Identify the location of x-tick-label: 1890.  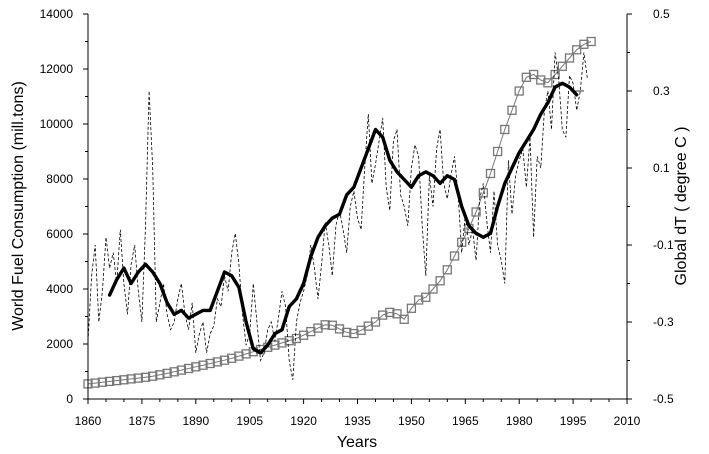
(195, 421).